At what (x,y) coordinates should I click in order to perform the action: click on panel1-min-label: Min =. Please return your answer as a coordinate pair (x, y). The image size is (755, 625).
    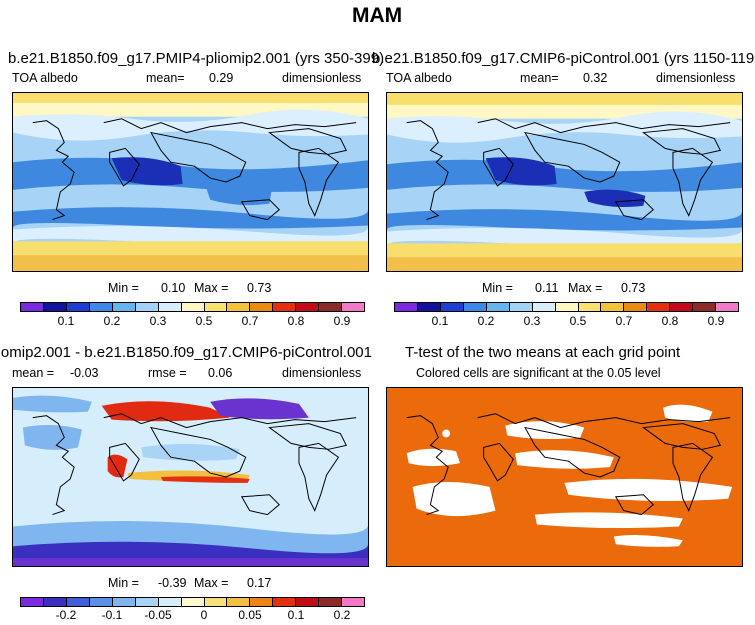
    Looking at the image, I should click on (123, 288).